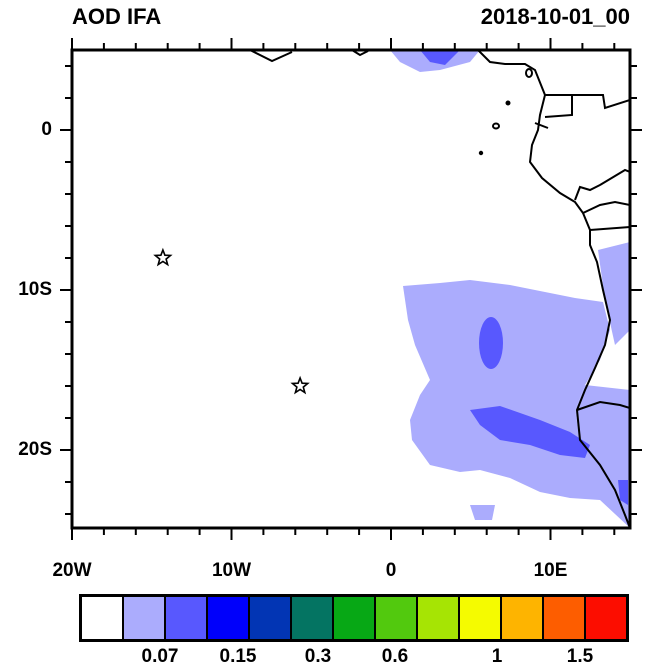 This screenshot has height=668, width=650. Describe the element at coordinates (318, 656) in the screenshot. I see `colorbar-label: 0.3` at that location.